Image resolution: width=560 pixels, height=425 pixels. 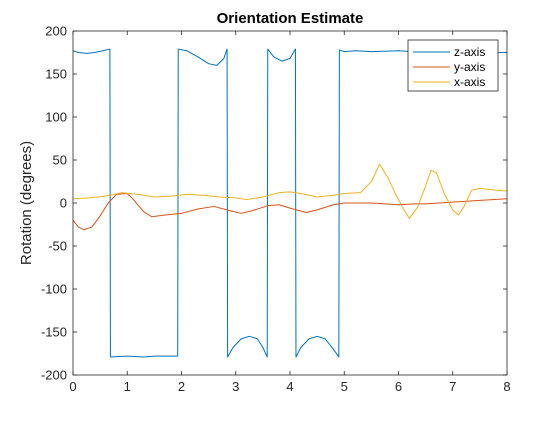 What do you see at coordinates (290, 18) in the screenshot?
I see `chart-title: Orientation Estimate` at bounding box center [290, 18].